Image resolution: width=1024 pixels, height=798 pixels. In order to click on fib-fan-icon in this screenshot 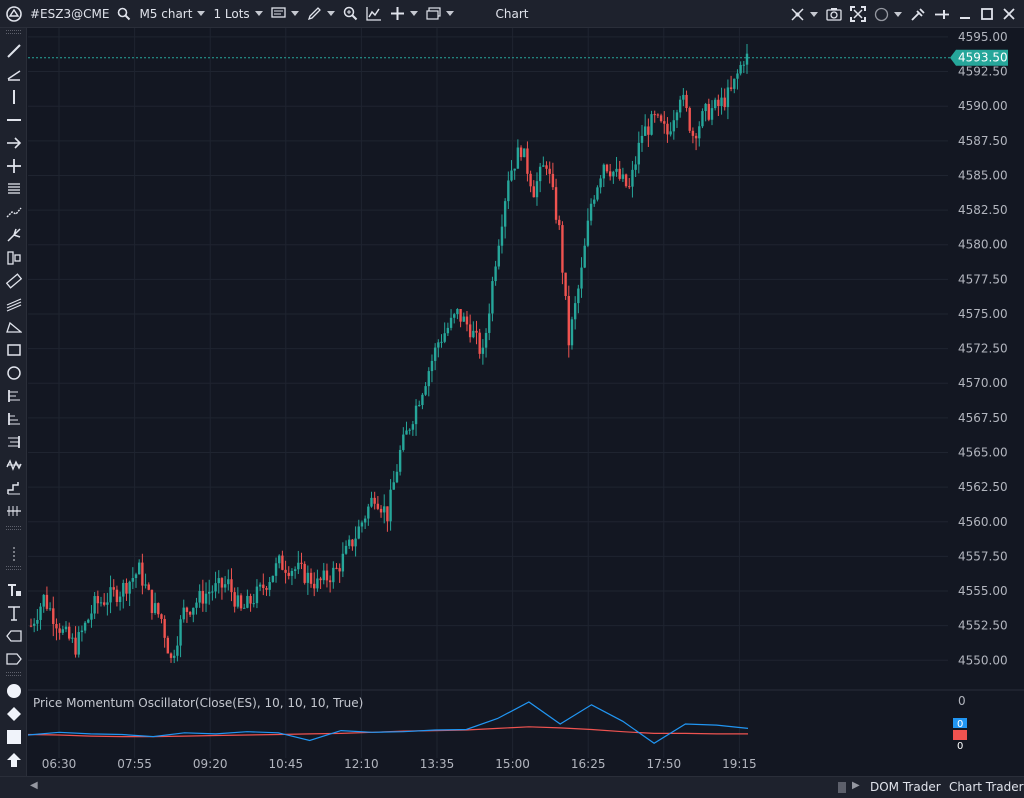, I will do `click(13, 441)`.